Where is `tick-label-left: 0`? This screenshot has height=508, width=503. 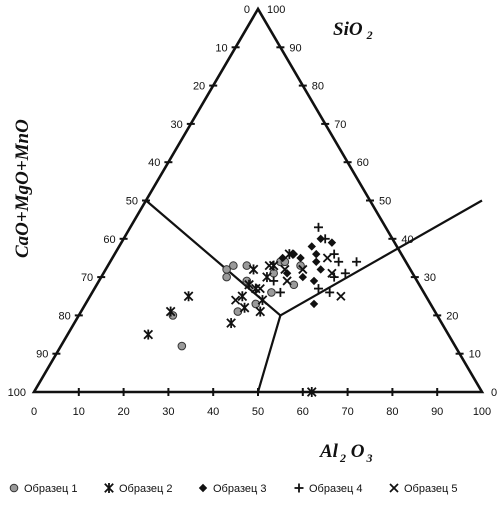 tick-label-left: 0 is located at coordinates (247, 10).